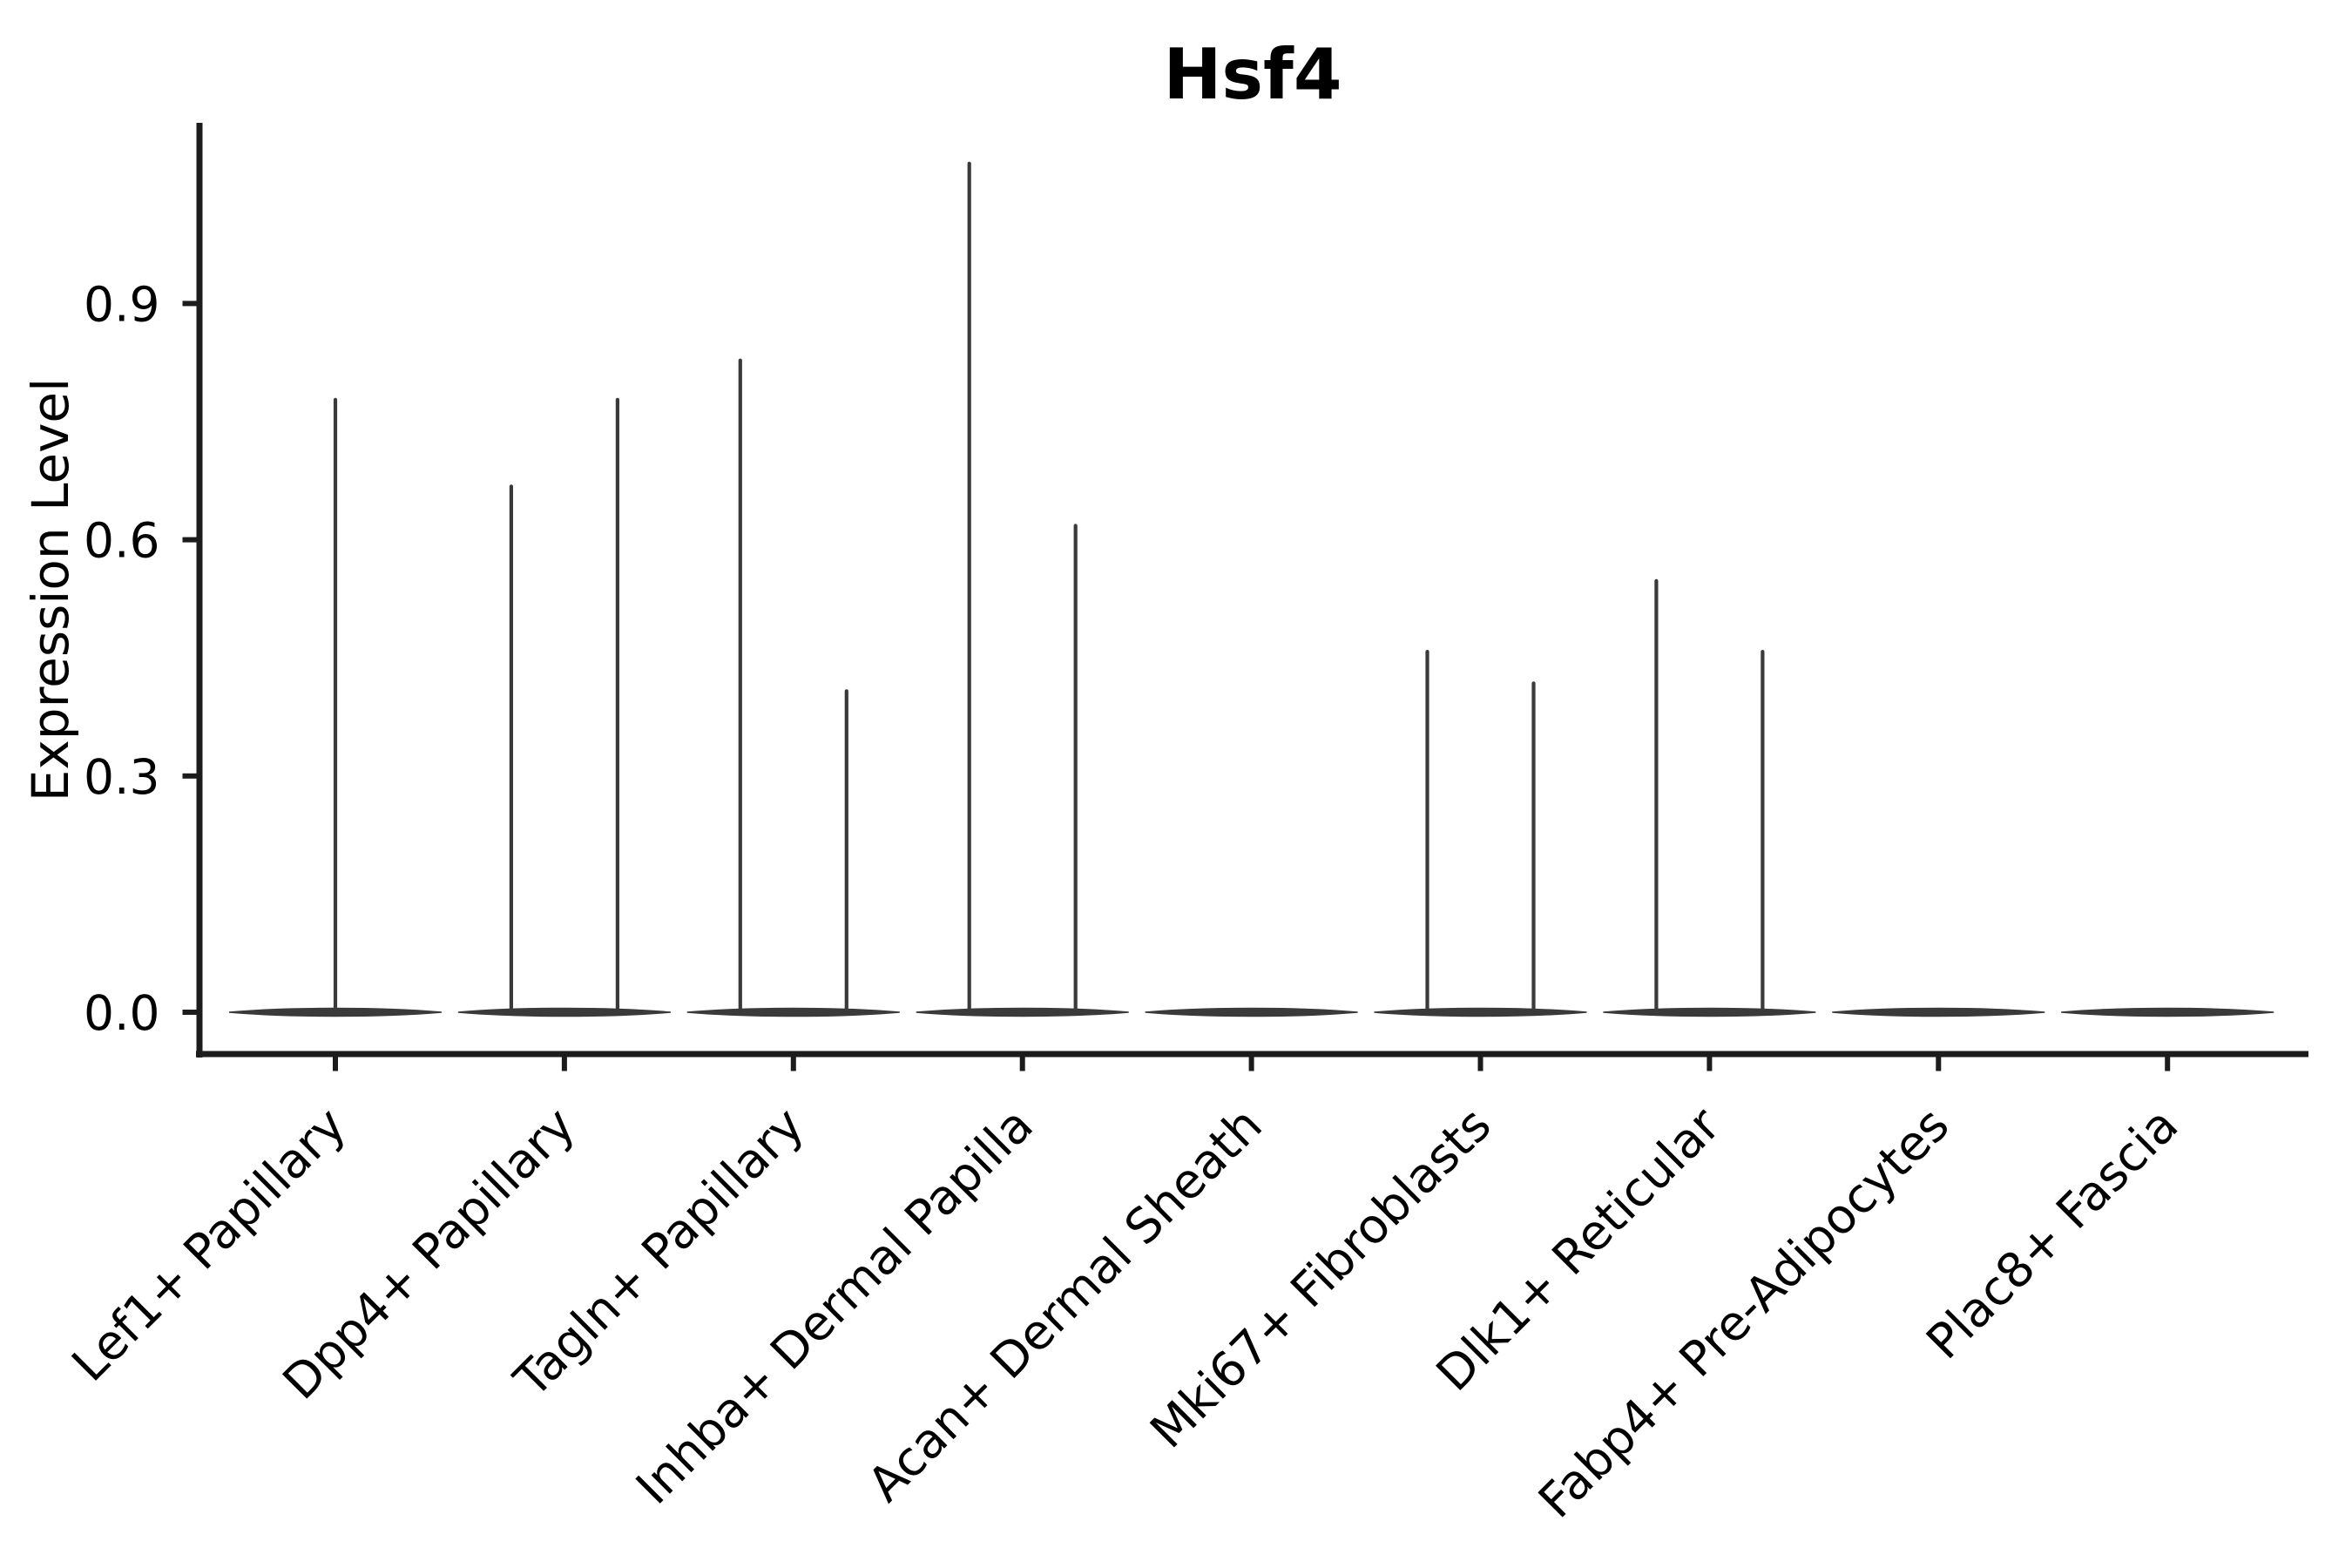 This screenshot has width=2352, height=1568. I want to click on y-tick-label: 0.6, so click(121, 541).